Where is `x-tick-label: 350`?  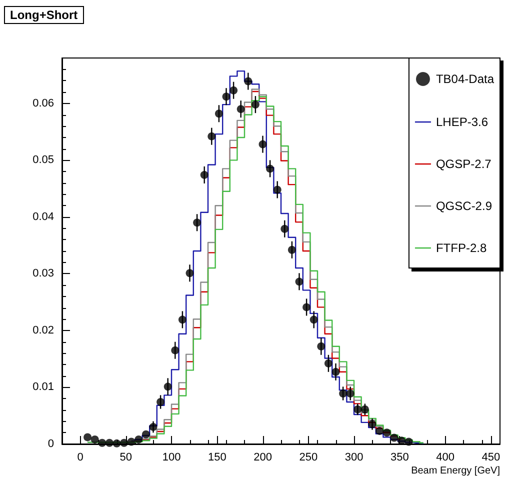 x-tick-label: 350 is located at coordinates (399, 458).